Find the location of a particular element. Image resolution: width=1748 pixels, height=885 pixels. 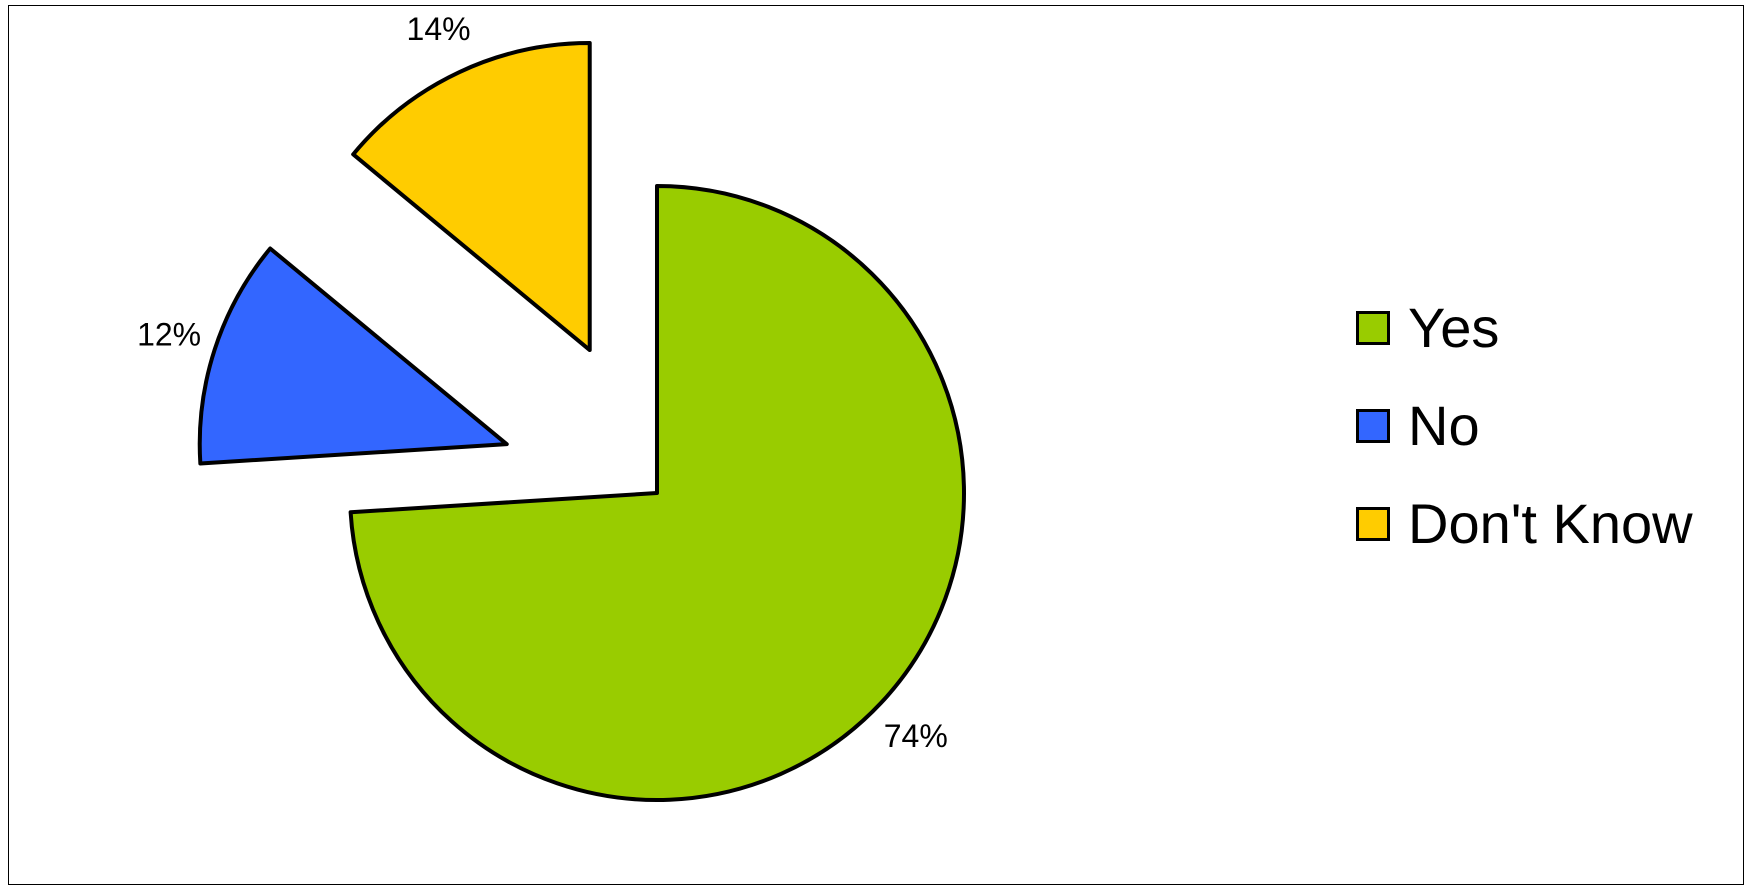

data-label-yes: 74% is located at coordinates (916, 736).